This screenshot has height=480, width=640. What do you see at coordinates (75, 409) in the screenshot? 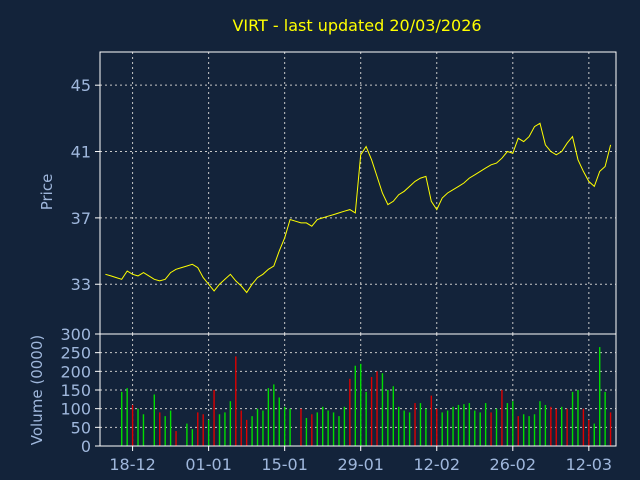
I see `volume-tick-label: 100` at bounding box center [75, 409].